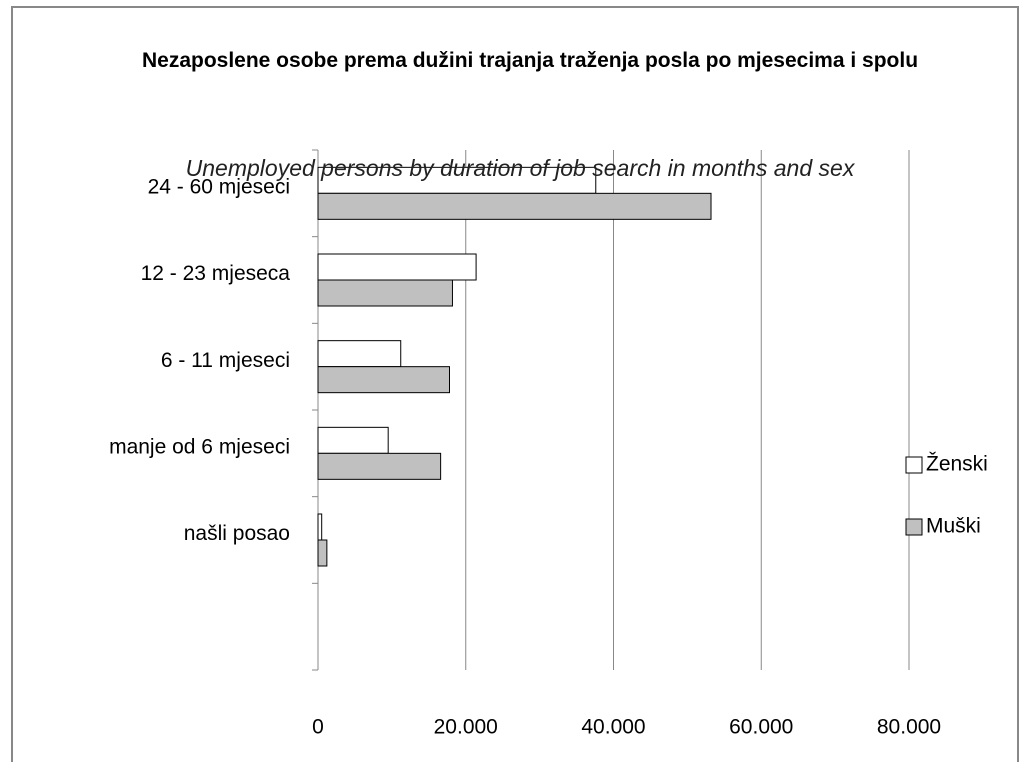  Describe the element at coordinates (237, 533) in the screenshot. I see `y-tick-label: našli posao` at that location.